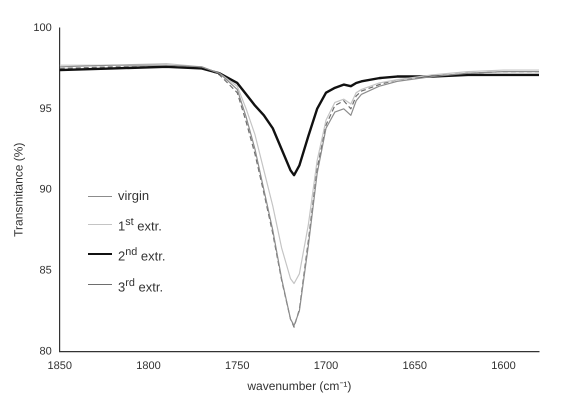  What do you see at coordinates (148, 366) in the screenshot?
I see `x-tick-label: 1800` at bounding box center [148, 366].